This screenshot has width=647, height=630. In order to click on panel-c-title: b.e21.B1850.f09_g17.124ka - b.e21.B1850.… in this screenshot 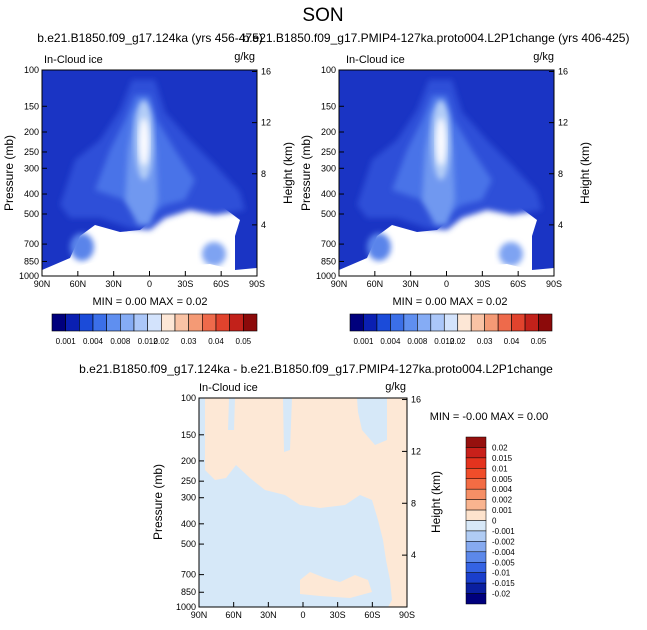, I will do `click(316, 369)`.